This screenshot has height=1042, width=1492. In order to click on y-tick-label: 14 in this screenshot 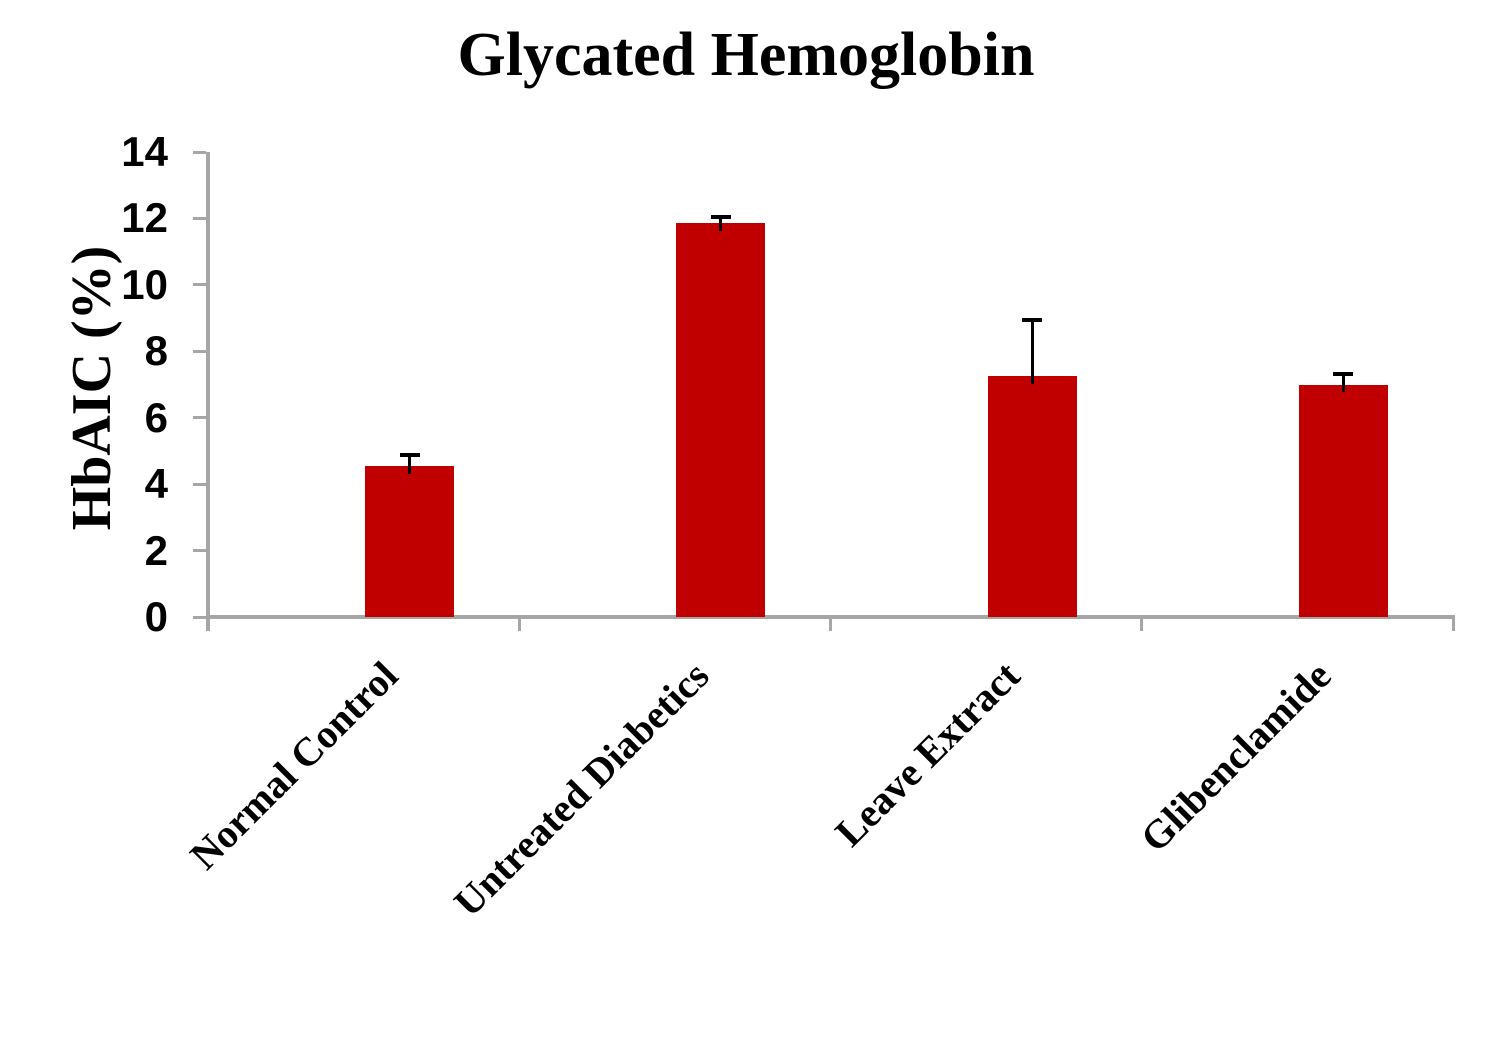, I will do `click(144, 151)`.